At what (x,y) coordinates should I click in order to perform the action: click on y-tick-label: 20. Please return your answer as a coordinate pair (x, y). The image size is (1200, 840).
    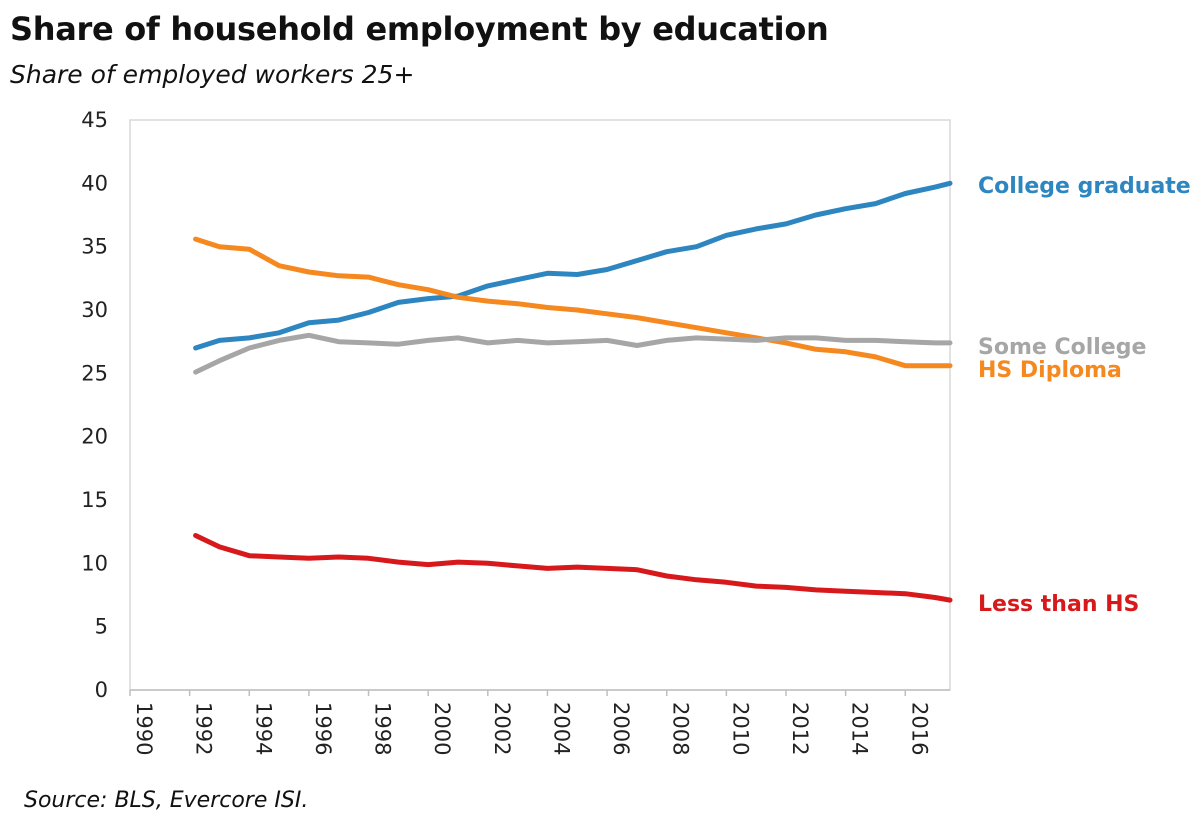
    Looking at the image, I should click on (94, 437).